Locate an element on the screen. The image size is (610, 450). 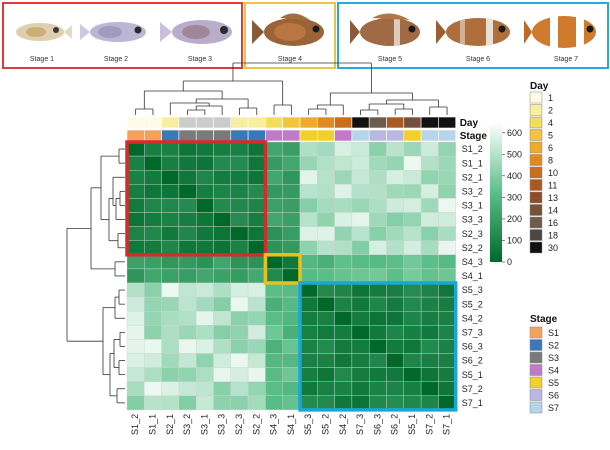
row-label: S2_2 is located at coordinates (472, 248).